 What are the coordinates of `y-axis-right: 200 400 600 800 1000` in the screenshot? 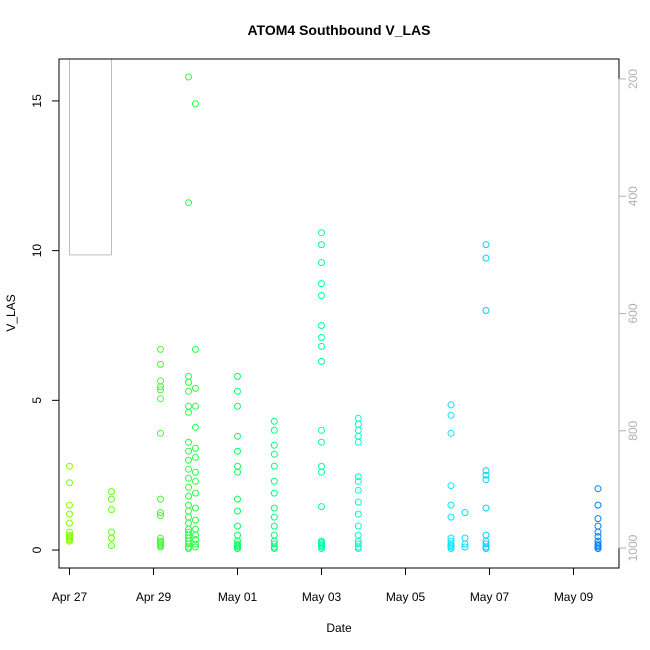 It's located at (629, 315).